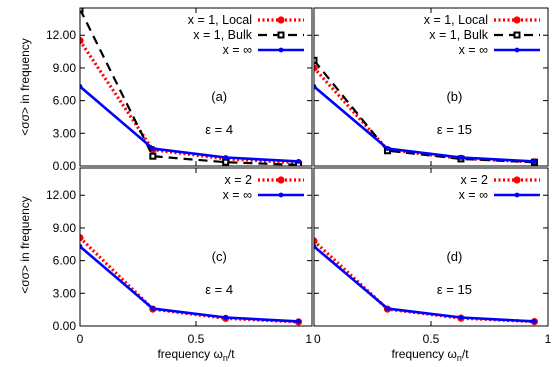 This screenshot has width=553, height=367. What do you see at coordinates (25, 245) in the screenshot?
I see `y-axis-label-bottom: <σσ> in frequency` at bounding box center [25, 245].